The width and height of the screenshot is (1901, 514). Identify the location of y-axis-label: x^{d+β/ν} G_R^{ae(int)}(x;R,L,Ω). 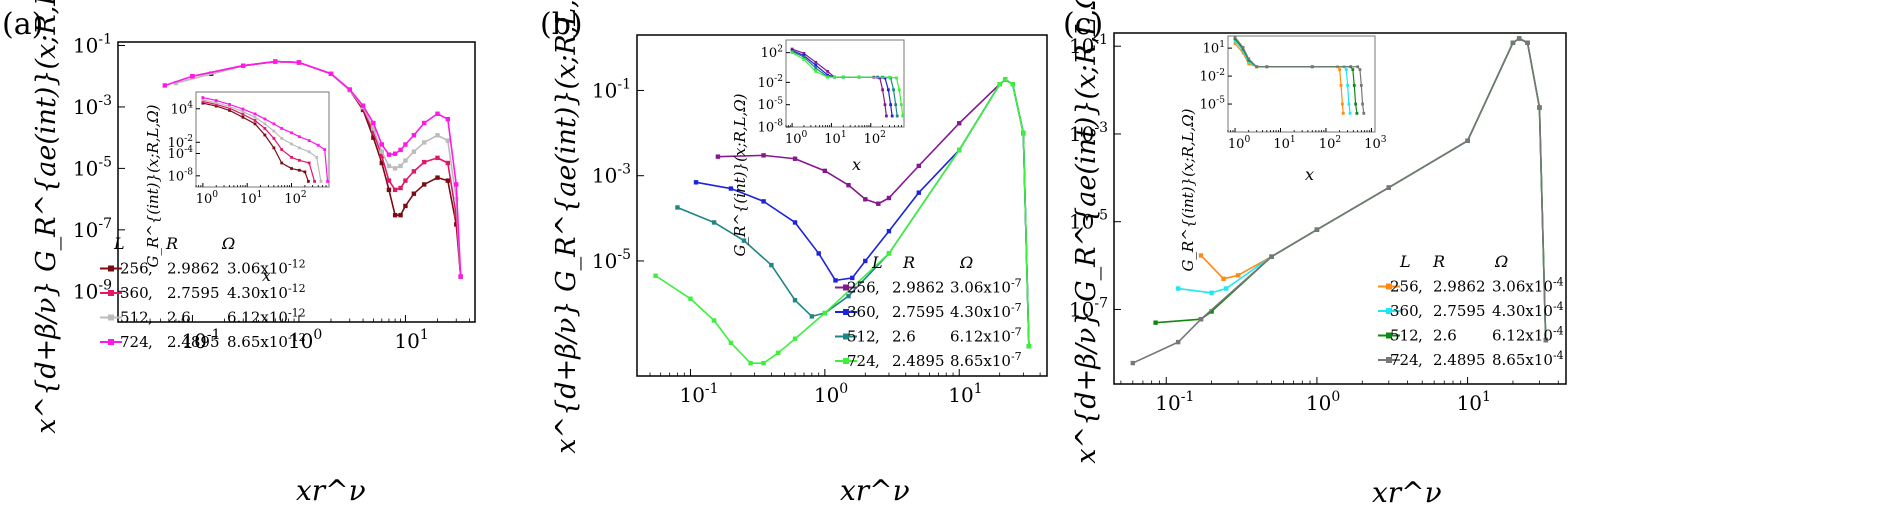
(1086, 232).